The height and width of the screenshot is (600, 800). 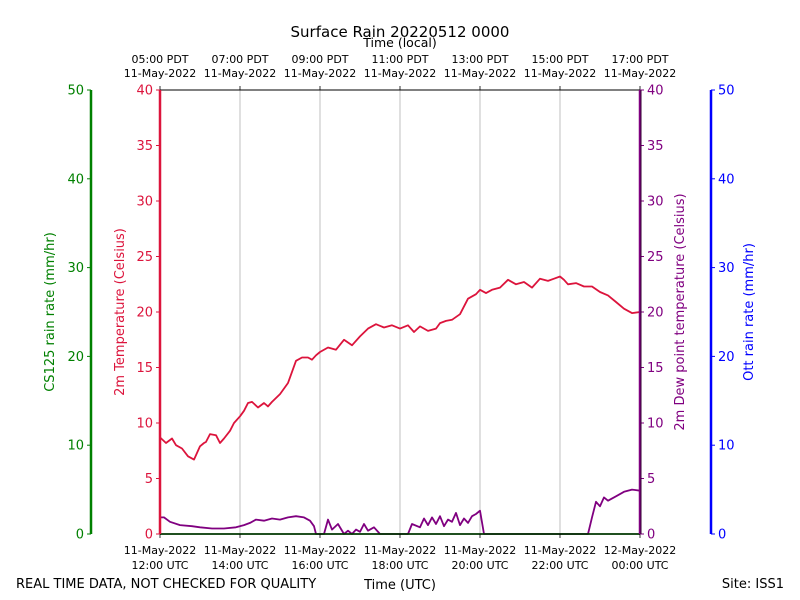 What do you see at coordinates (479, 59) in the screenshot?
I see `x-top-tick-time: 13:00 PDT` at bounding box center [479, 59].